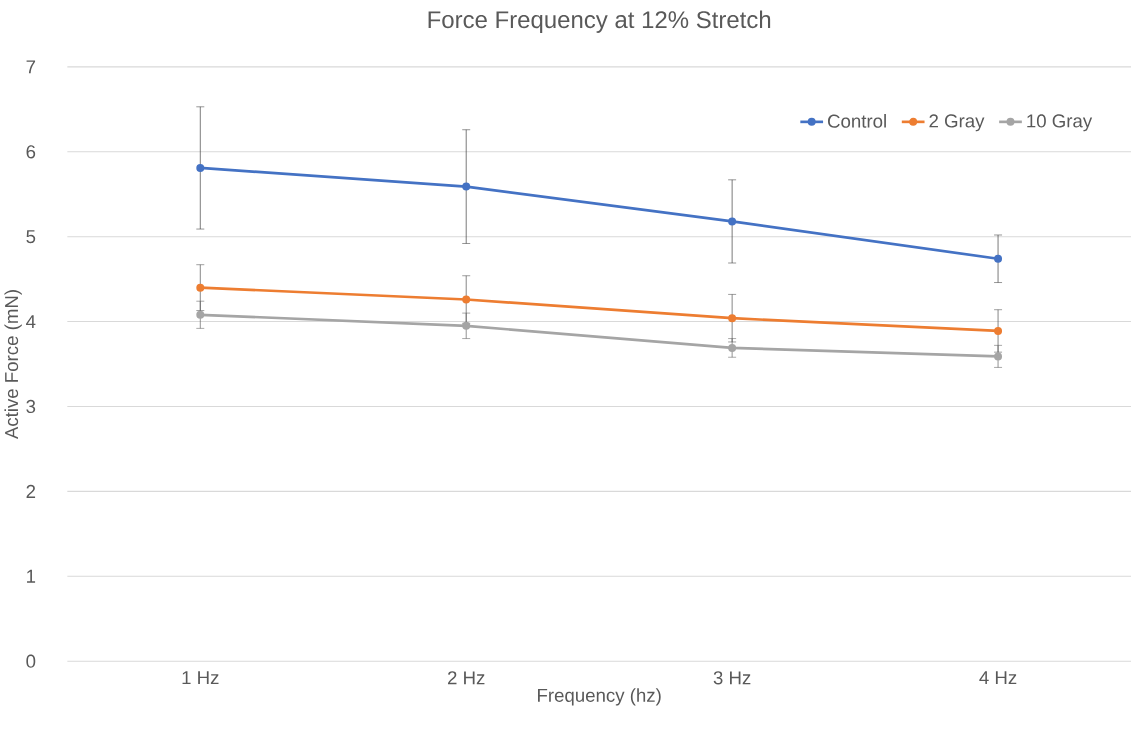 The width and height of the screenshot is (1133, 747). What do you see at coordinates (599, 697) in the screenshot?
I see `x-axis-title: Frequency (hz)` at bounding box center [599, 697].